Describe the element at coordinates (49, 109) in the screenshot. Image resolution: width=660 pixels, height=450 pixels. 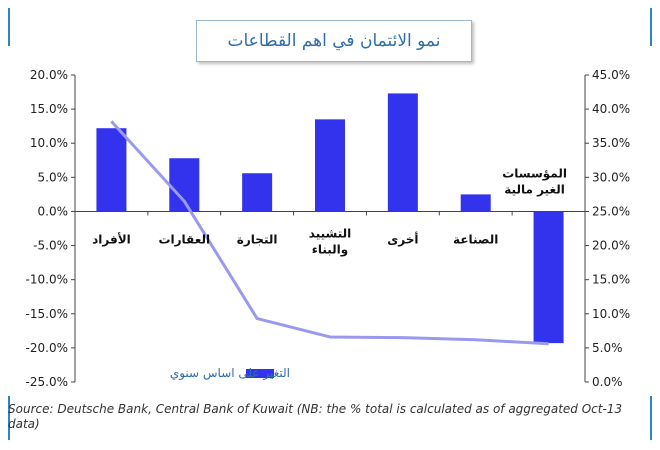
I see `y-tick-label-left: 15.0%` at that location.